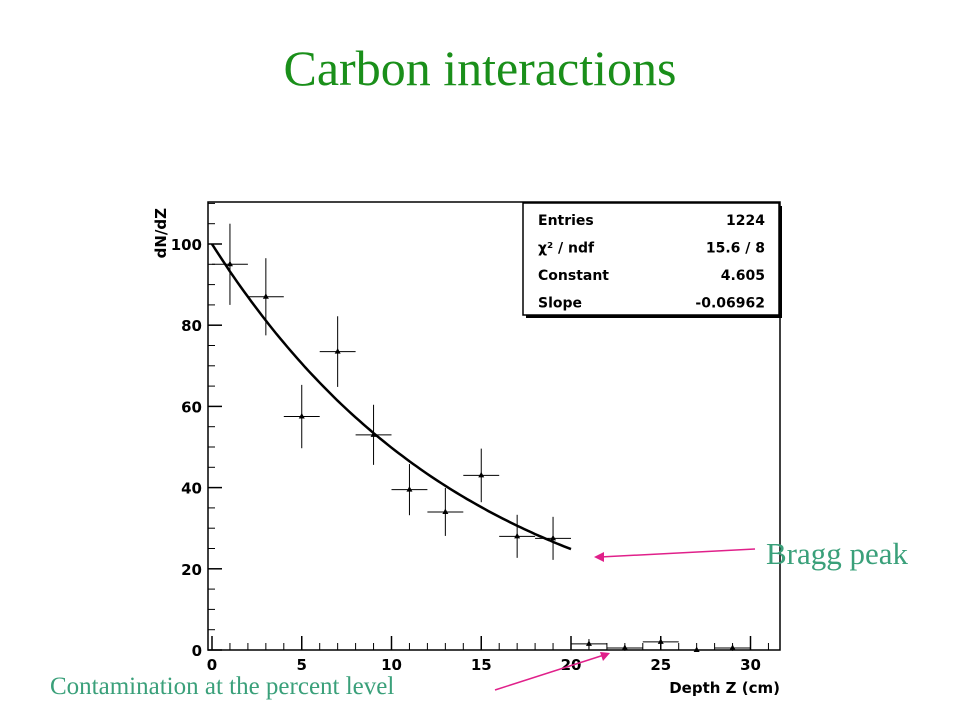 The image size is (960, 720). I want to click on stats-label: Slope, so click(560, 304).